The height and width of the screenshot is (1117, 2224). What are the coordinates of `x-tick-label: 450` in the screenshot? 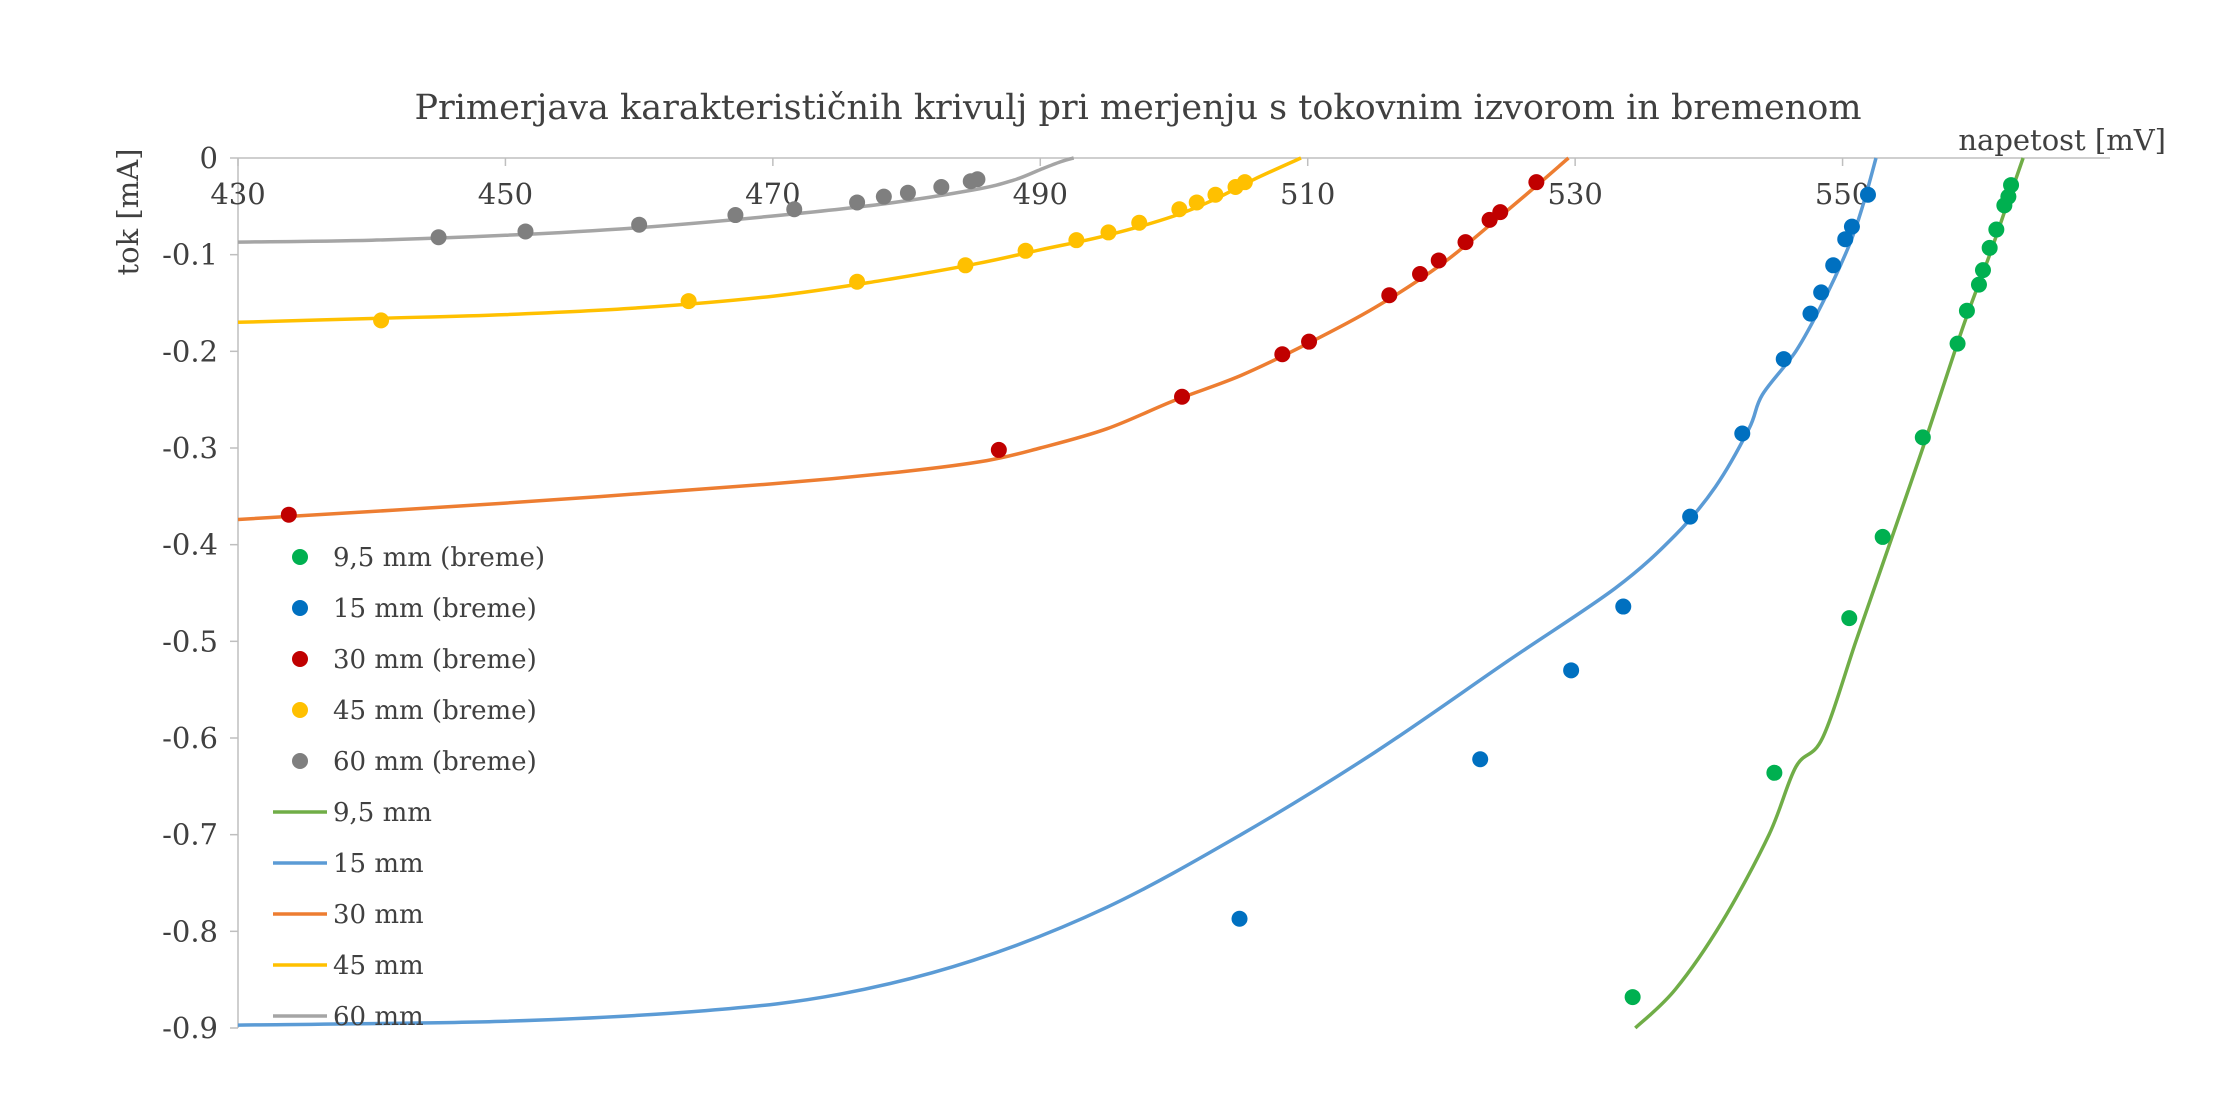 It's located at (505, 194).